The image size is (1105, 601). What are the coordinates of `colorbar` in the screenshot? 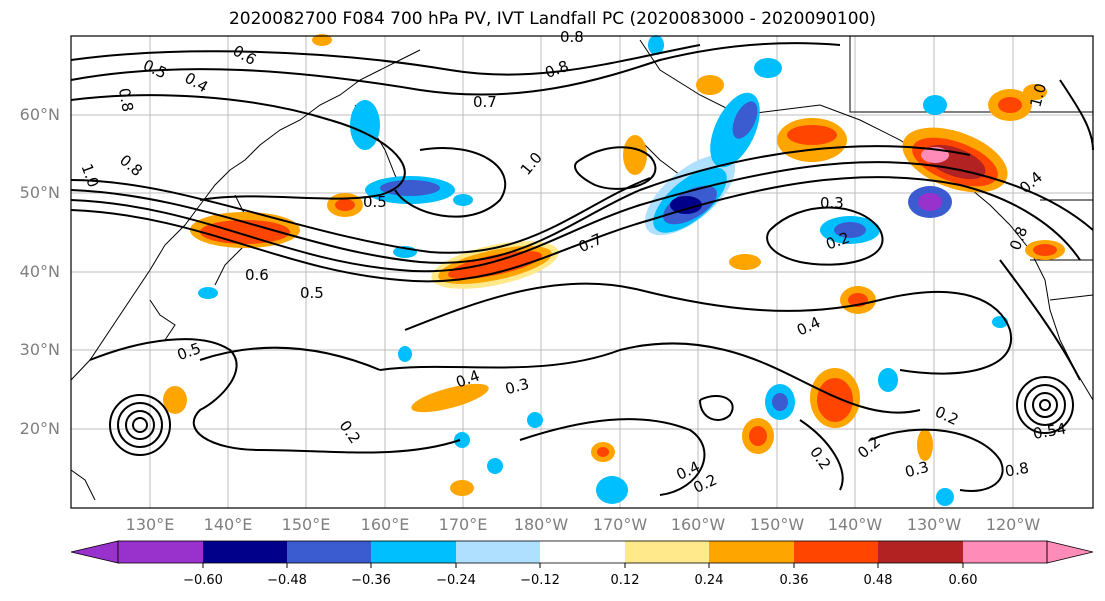 It's located at (582, 554).